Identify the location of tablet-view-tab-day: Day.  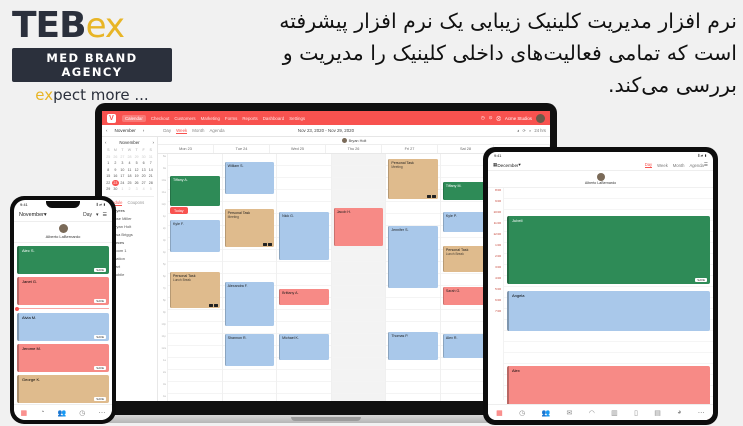
(648, 165).